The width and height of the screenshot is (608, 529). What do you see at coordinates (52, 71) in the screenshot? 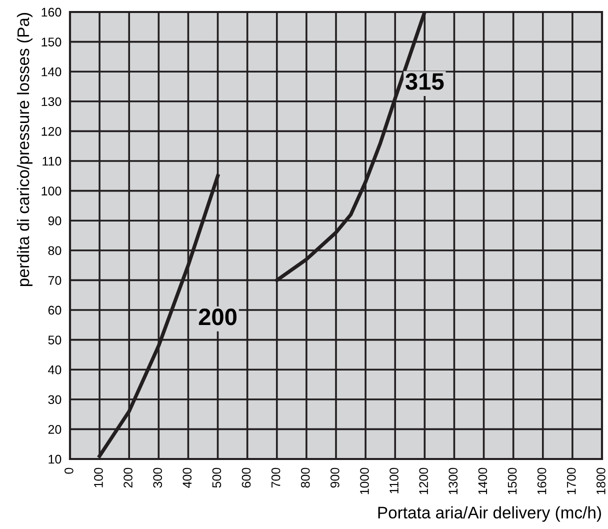
I see `y-tick-label: 140` at bounding box center [52, 71].